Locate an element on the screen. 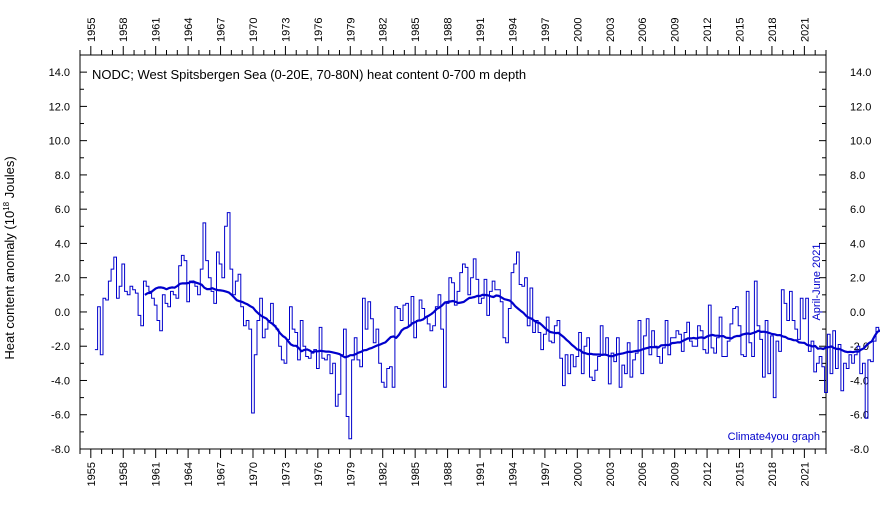  y-tick-label-left: 0.0 is located at coordinates (62, 313).